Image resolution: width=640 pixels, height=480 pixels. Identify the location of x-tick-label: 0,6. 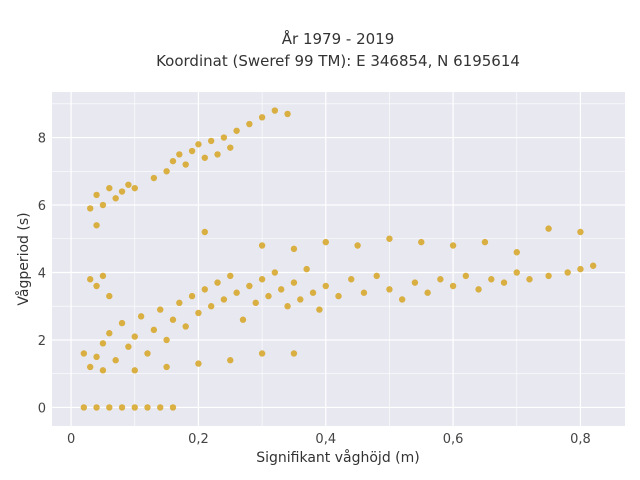
(453, 439).